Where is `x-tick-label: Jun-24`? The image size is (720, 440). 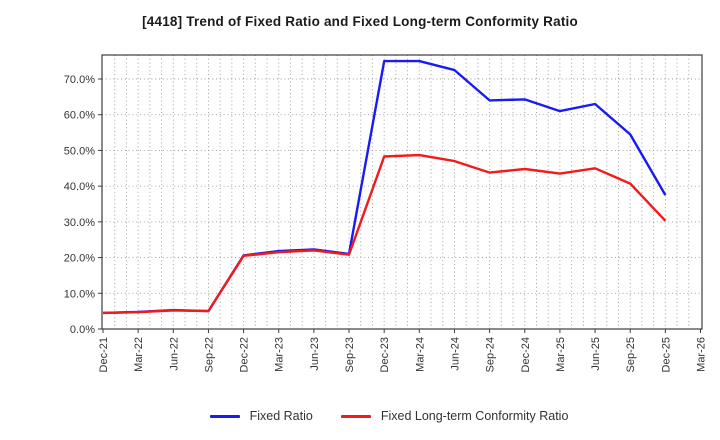 x-tick-label: Jun-24 is located at coordinates (455, 354).